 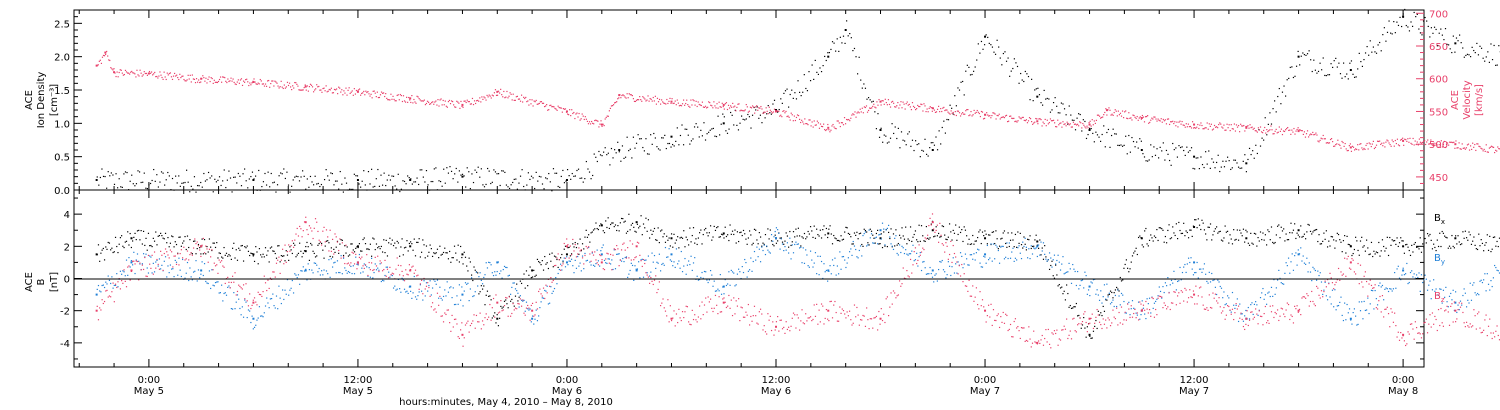 I want to click on bx-series-point, so click(x=985, y=238).